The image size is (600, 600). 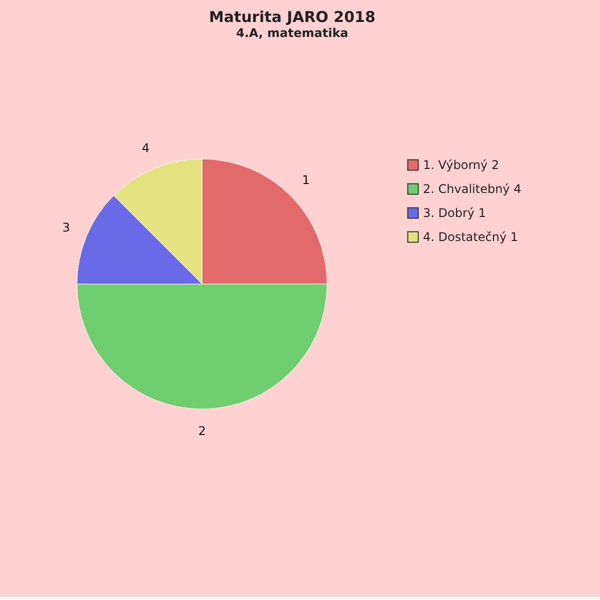 What do you see at coordinates (146, 148) in the screenshot?
I see `text: 4` at bounding box center [146, 148].